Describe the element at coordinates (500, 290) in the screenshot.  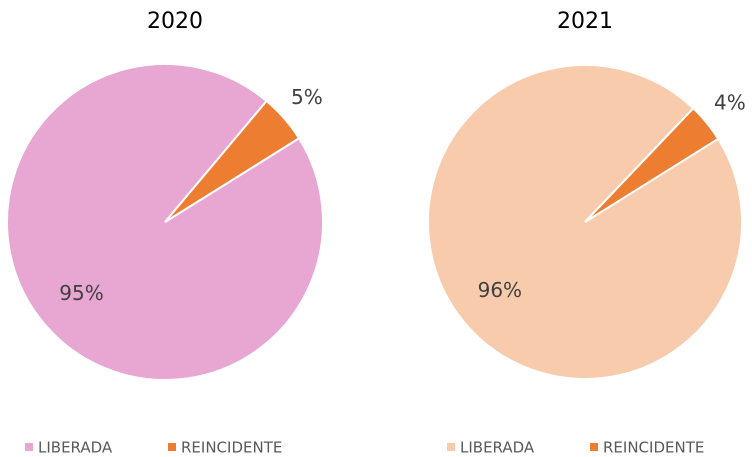
I see `data-label: 96%` at that location.